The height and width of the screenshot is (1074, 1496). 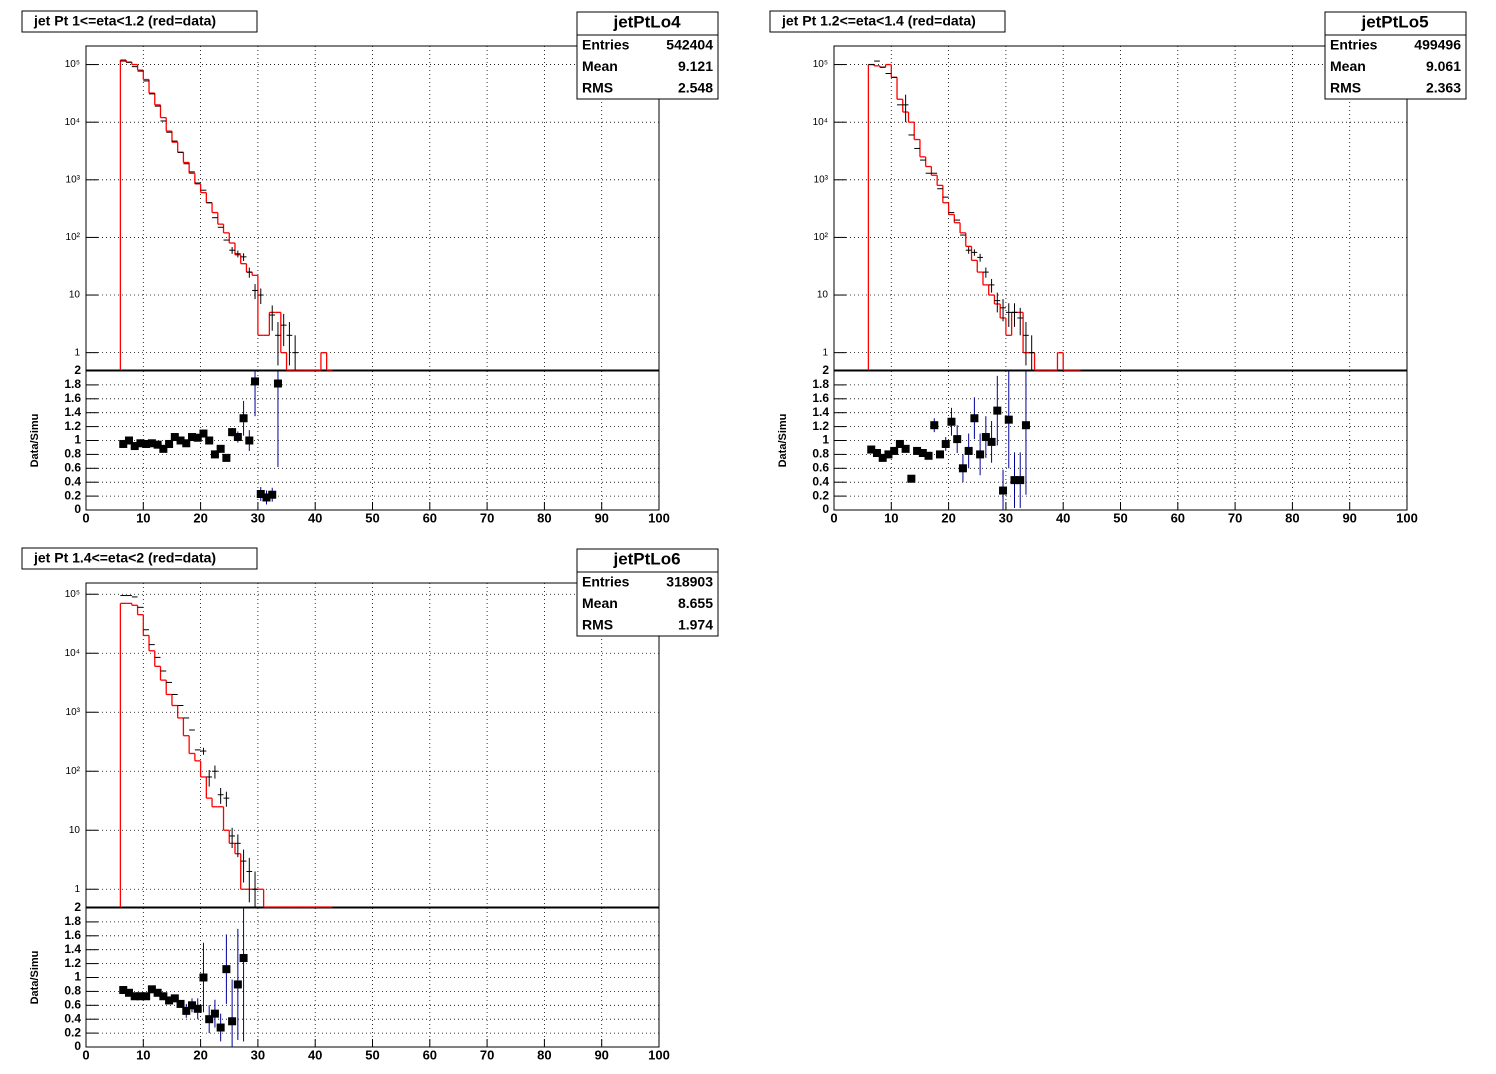 What do you see at coordinates (689, 45) in the screenshot?
I see `stats-value: 542404` at bounding box center [689, 45].